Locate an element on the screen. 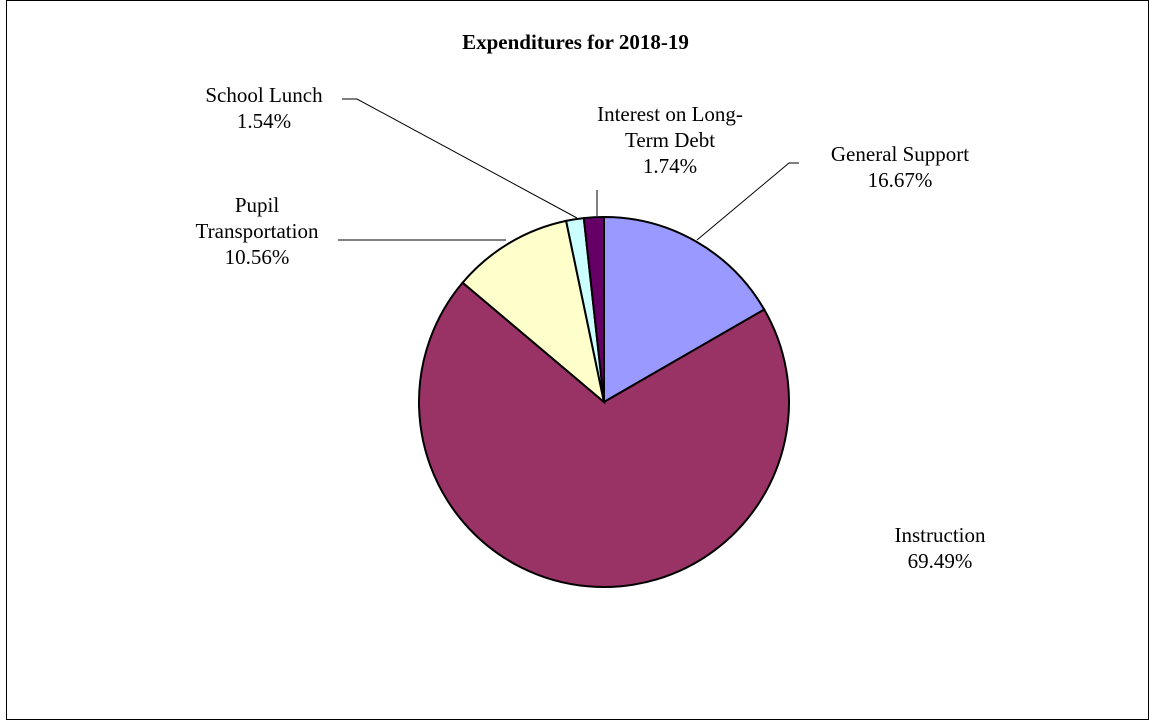 The height and width of the screenshot is (720, 1151). slice-label: Interest on Long-Term Debt 1.74% is located at coordinates (670, 140).